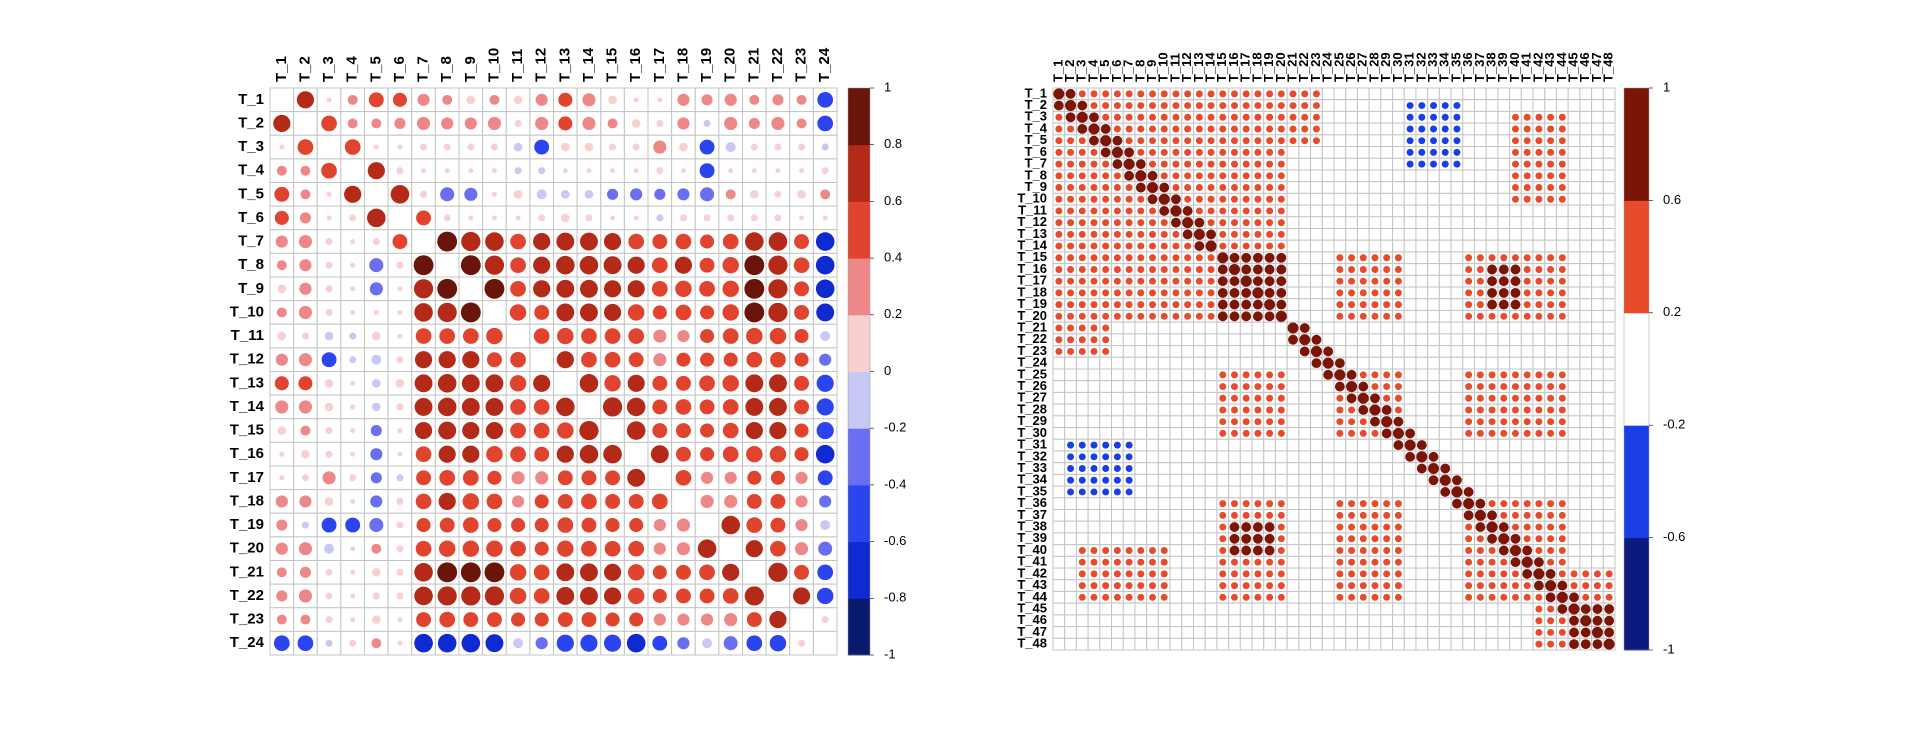 The image size is (1912, 744). I want to click on column-label: T_17, so click(659, 65).